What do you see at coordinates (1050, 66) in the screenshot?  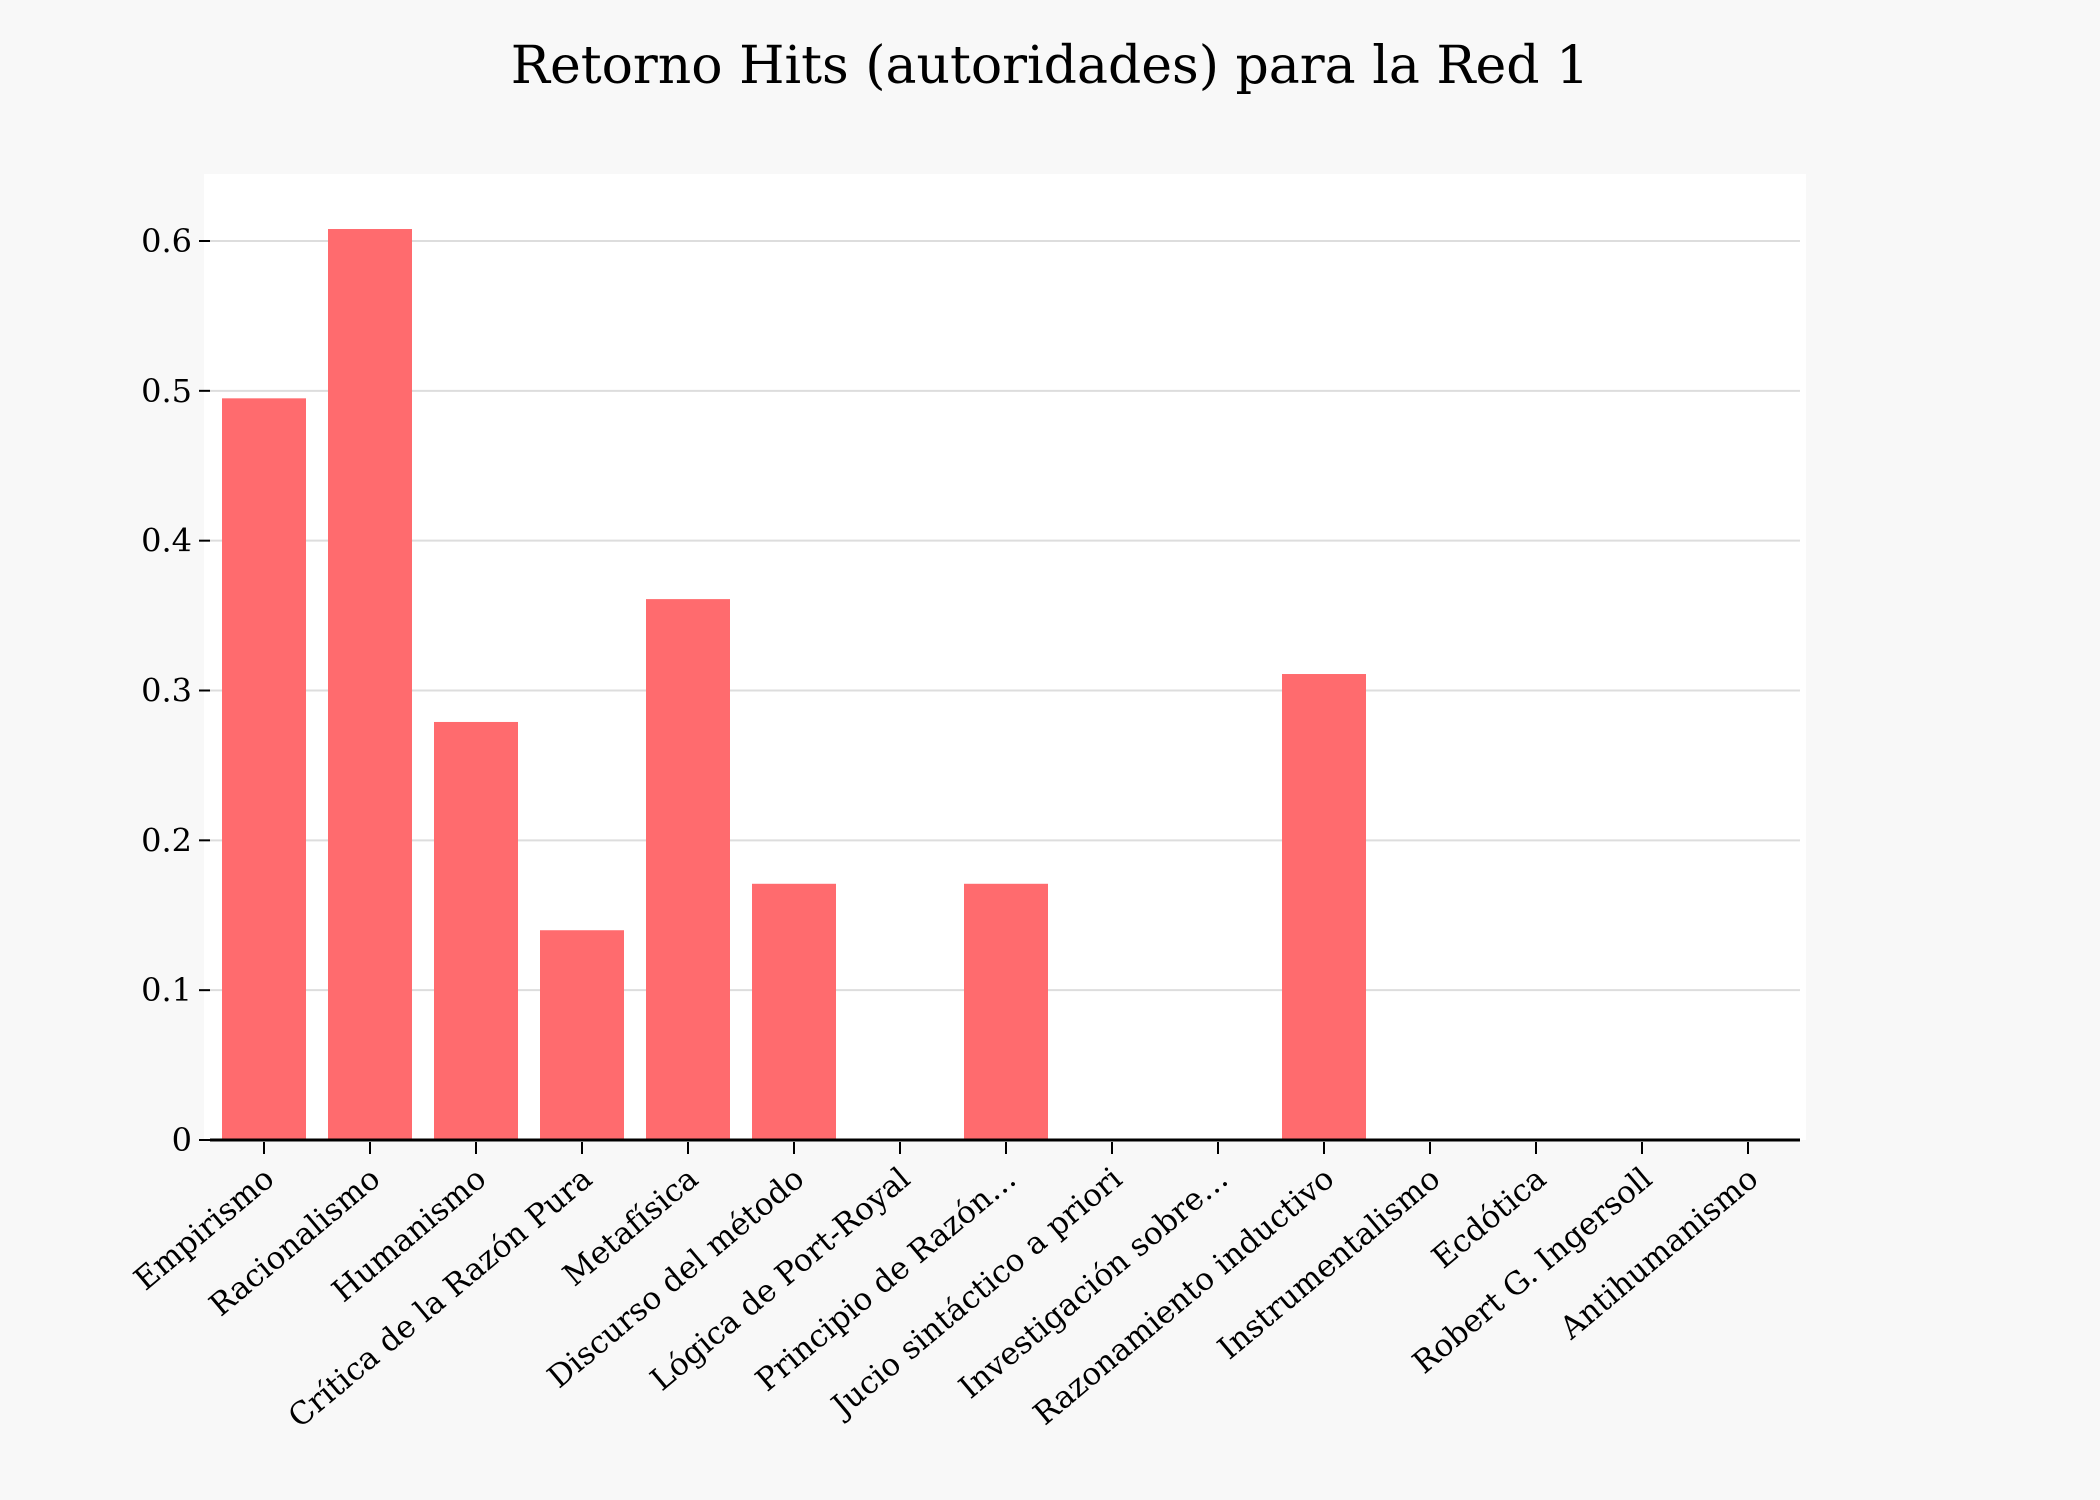 I see `chart-title: Retorno Hits (autoridades) para la Red 1` at bounding box center [1050, 66].